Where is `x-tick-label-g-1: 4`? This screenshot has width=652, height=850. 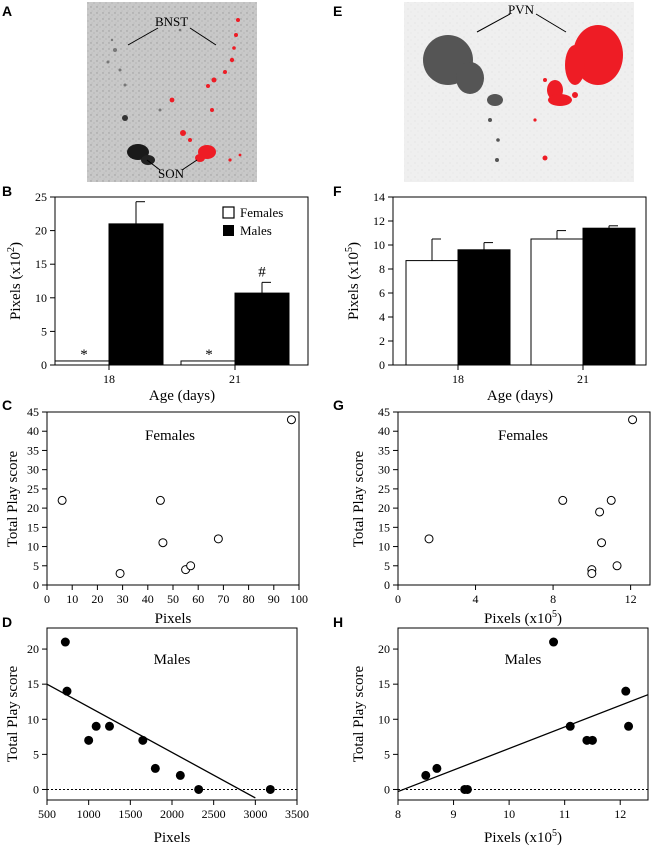
x-tick-label-g-1: 4 is located at coordinates (476, 599).